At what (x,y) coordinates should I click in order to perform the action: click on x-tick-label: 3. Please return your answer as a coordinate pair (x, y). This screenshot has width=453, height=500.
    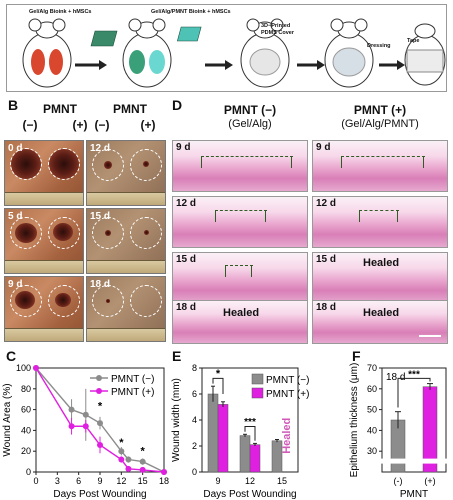
    Looking at the image, I should click on (57, 481).